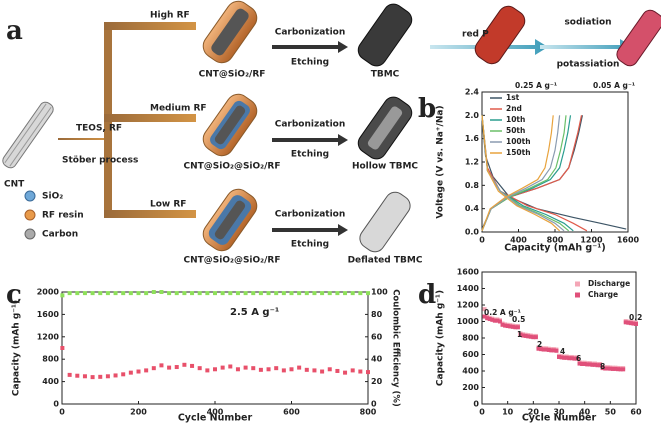  I want to click on y-tick-label: 200, so click(470, 387).